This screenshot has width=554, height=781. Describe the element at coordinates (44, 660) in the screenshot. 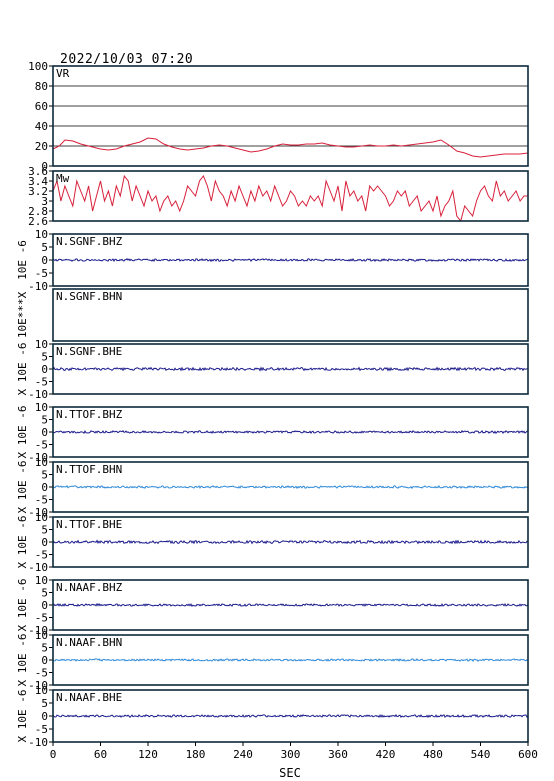

I see `ytick-label-trace-8-2: 0` at that location.